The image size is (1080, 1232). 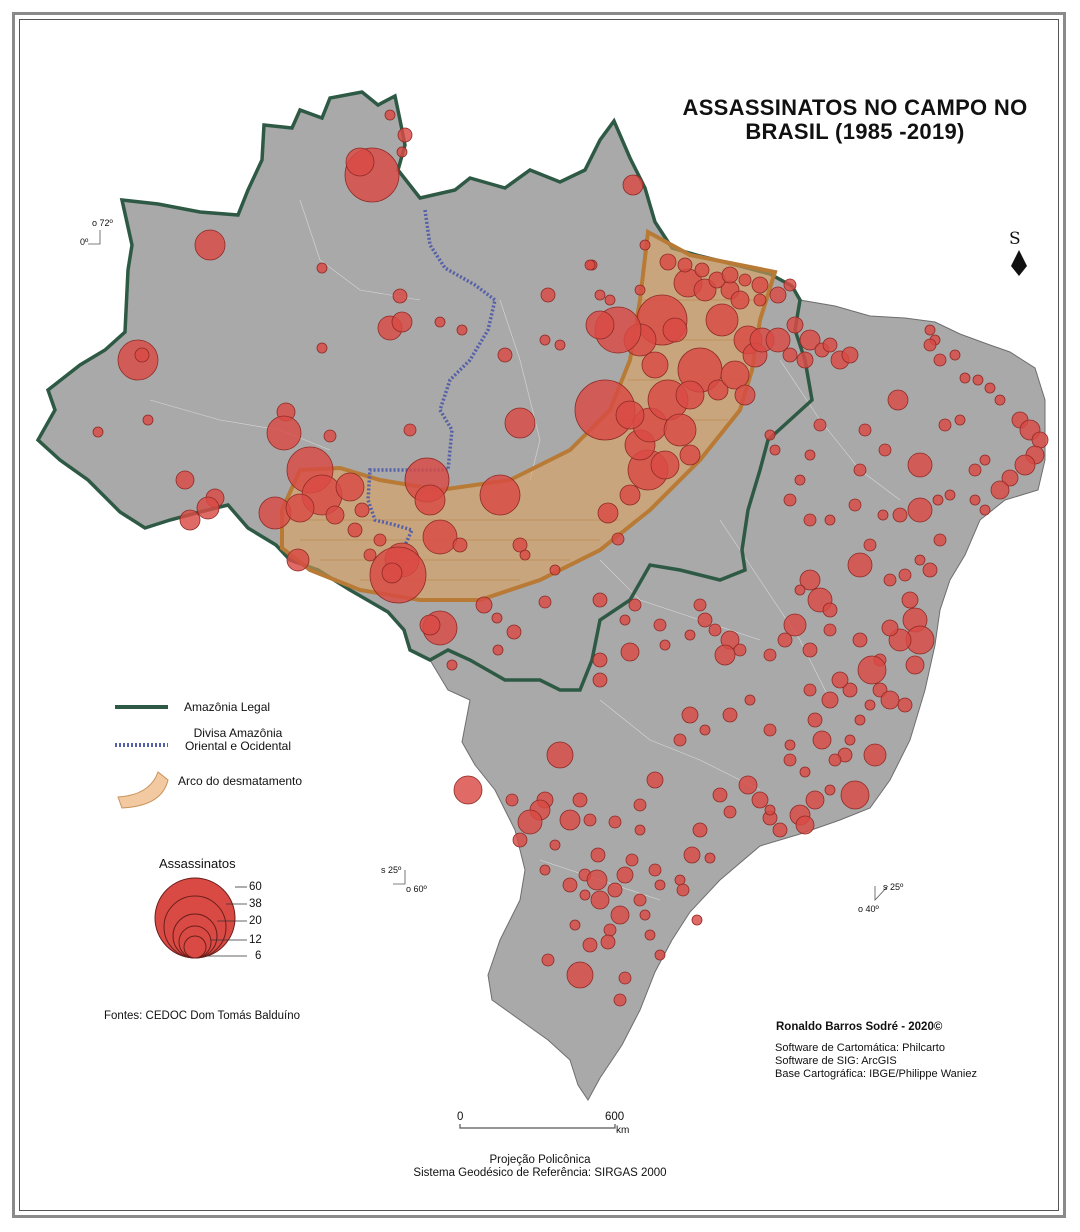 I want to click on credit-line: Software de SIG: ArcGIS, so click(x=836, y=1061).